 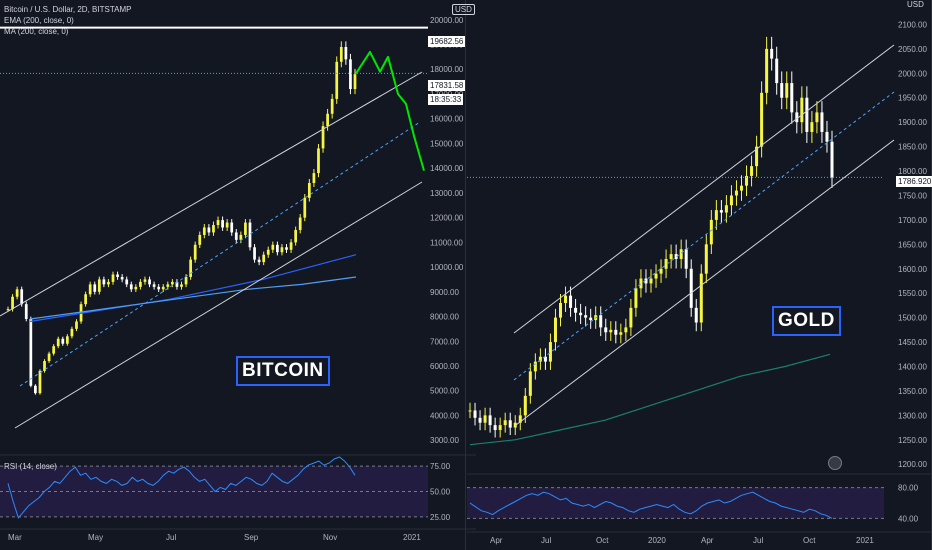 What do you see at coordinates (330, 537) in the screenshot?
I see `bitcoin-x-tick-label: Nov` at bounding box center [330, 537].